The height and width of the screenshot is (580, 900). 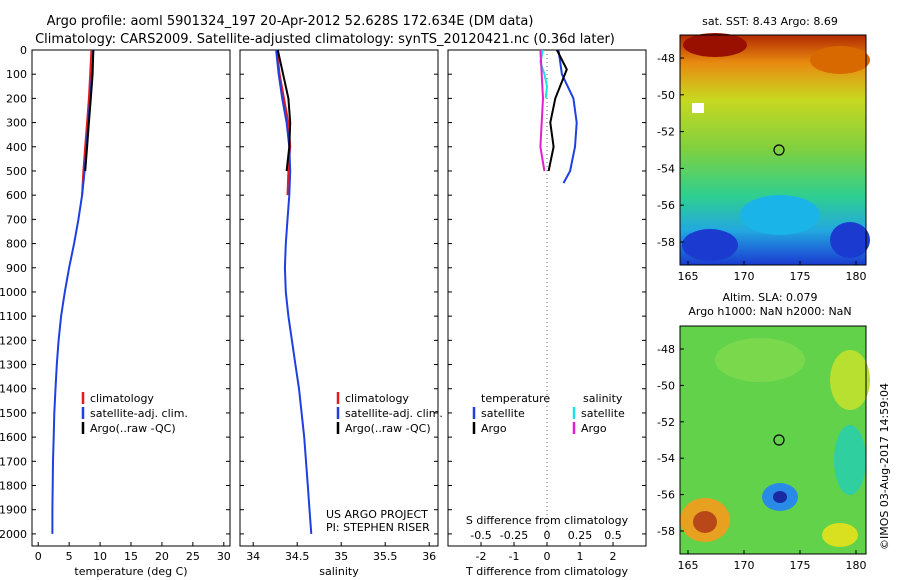 What do you see at coordinates (613, 556) in the screenshot?
I see `t-difference-tick-label: 2` at bounding box center [613, 556].